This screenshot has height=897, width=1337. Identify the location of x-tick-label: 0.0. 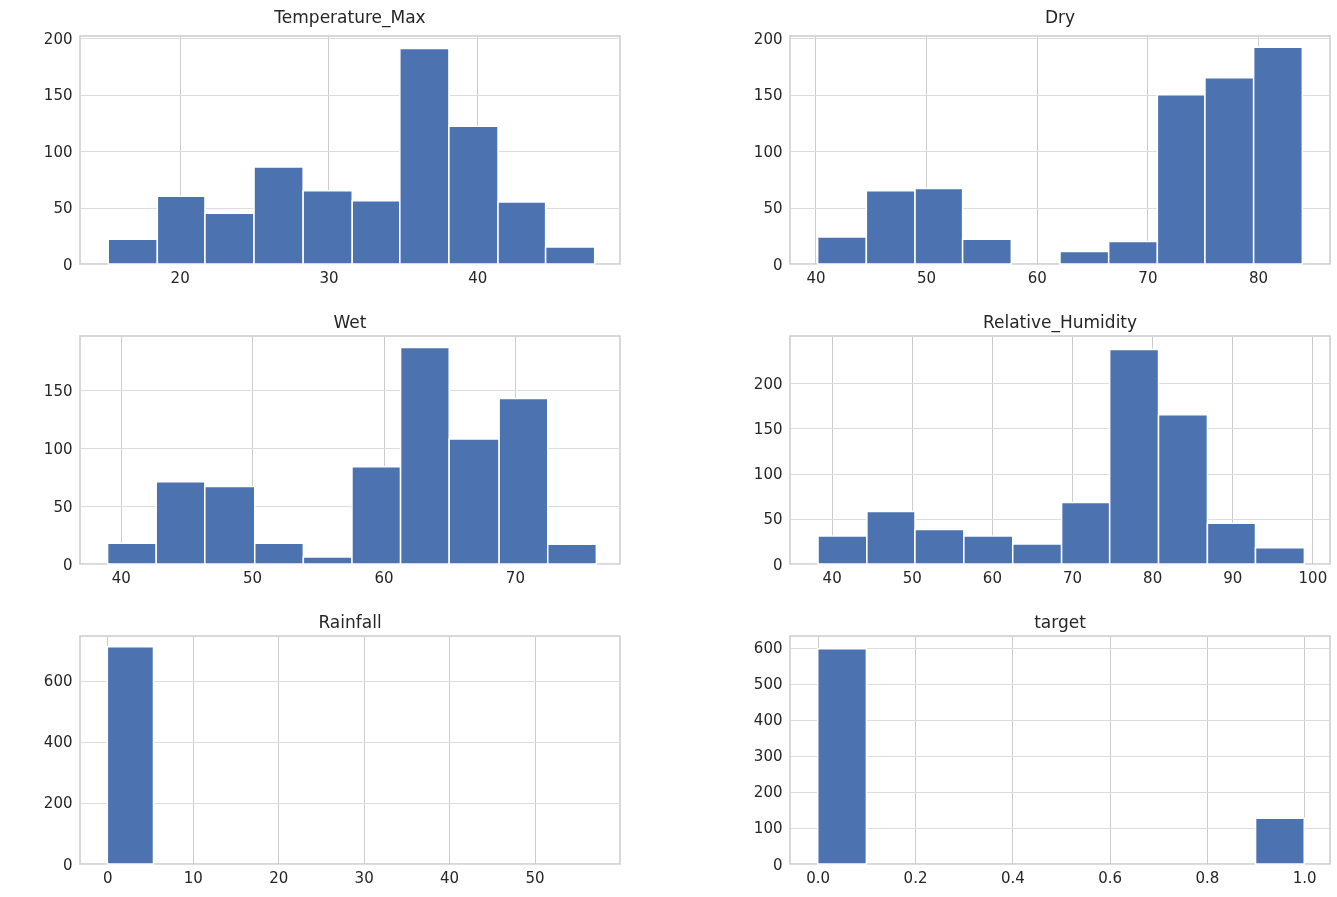
(818, 877).